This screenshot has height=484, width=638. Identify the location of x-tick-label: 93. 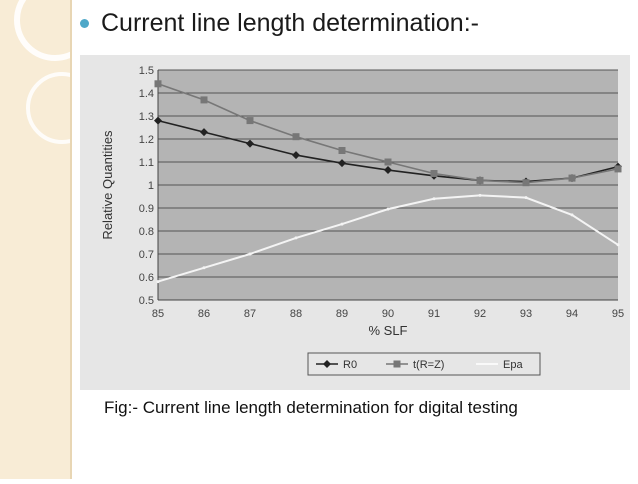
(526, 314).